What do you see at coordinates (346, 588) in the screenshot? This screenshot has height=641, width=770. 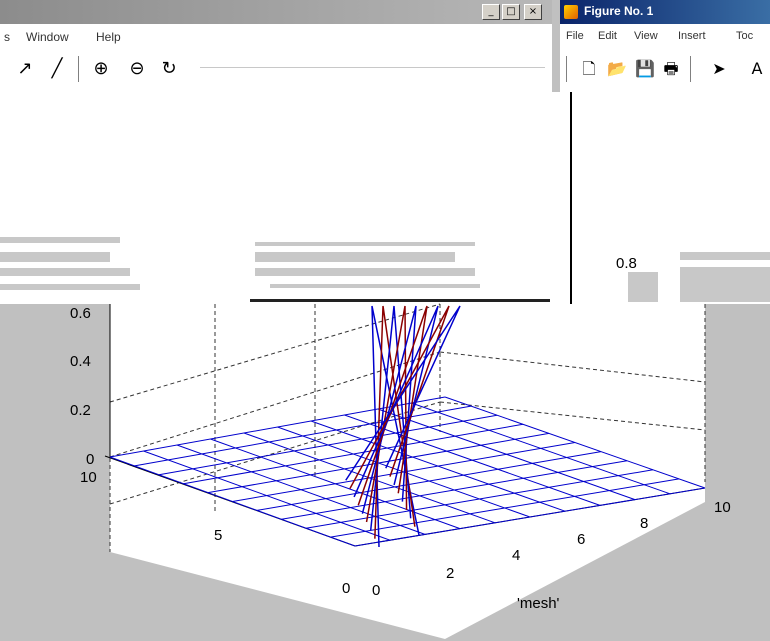 I see `y-tick-label: 0` at bounding box center [346, 588].